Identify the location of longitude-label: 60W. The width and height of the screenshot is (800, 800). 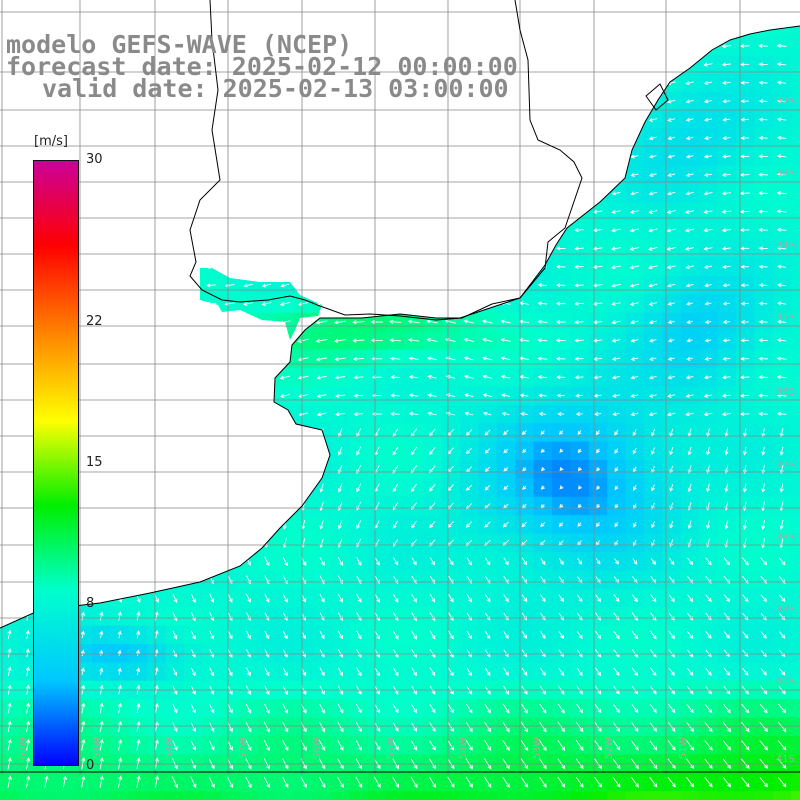
(23, 748).